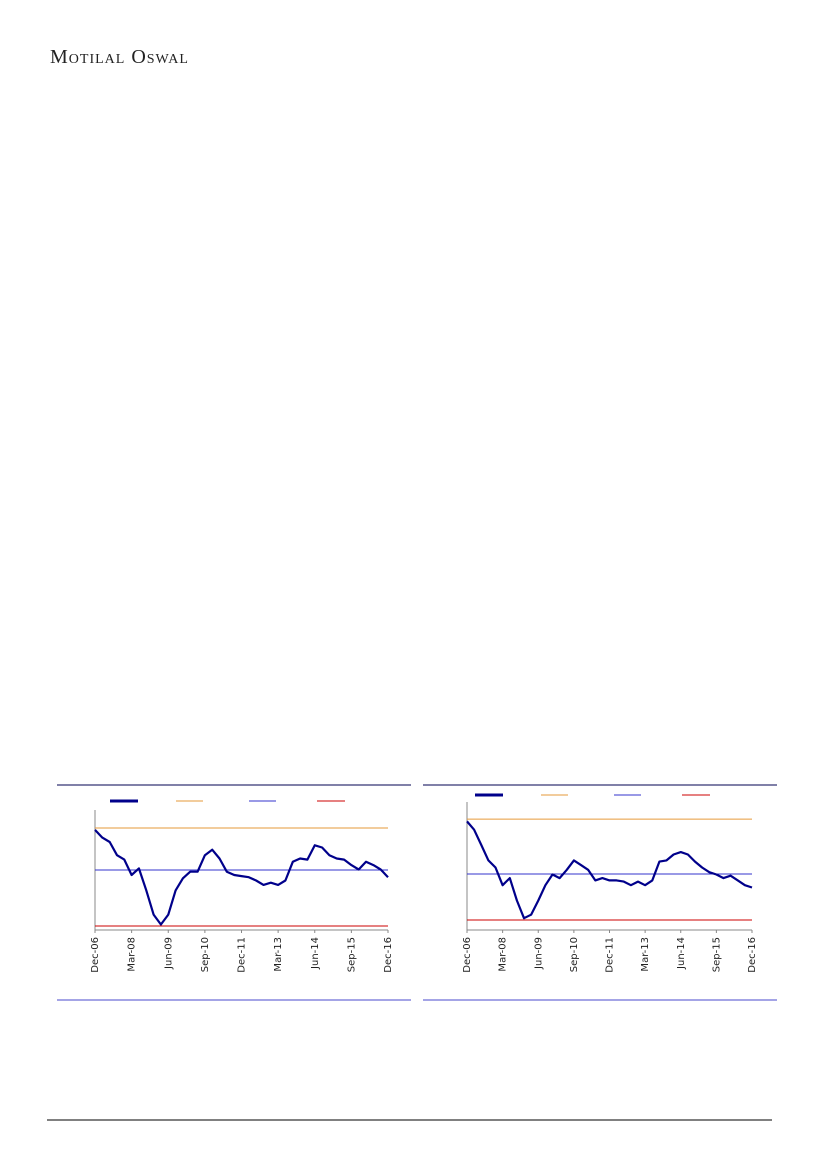 This screenshot has width=827, height=1169. I want to click on brand: Motilal Oswal, so click(119, 57).